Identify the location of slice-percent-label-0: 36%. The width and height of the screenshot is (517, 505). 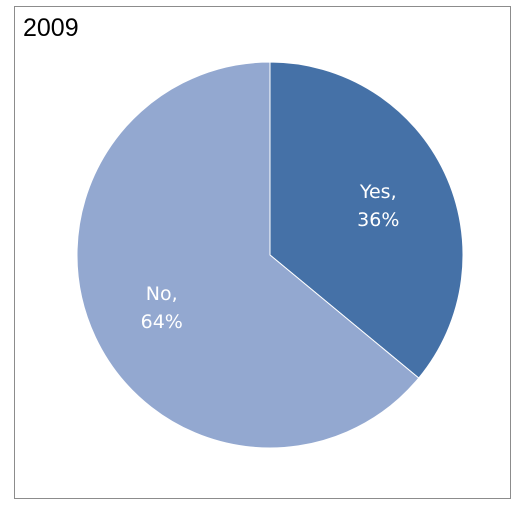
(378, 220).